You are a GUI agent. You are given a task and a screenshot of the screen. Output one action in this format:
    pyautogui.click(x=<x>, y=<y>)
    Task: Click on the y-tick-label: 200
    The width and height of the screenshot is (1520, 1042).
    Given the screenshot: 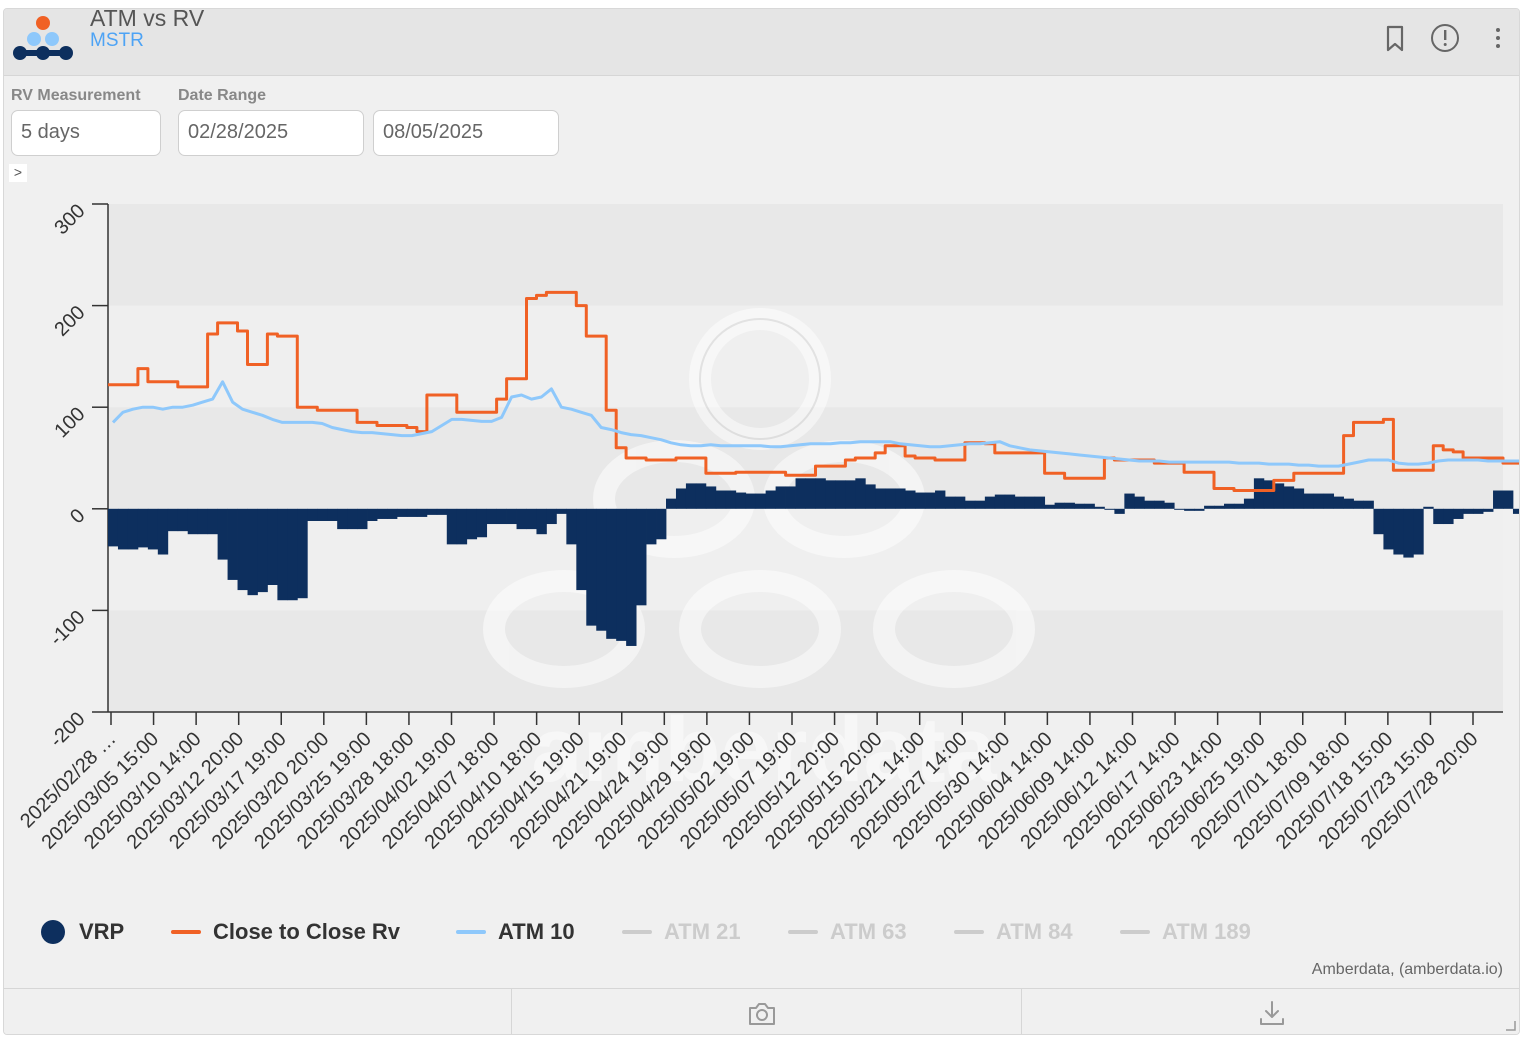 What is the action you would take?
    pyautogui.click(x=69, y=321)
    